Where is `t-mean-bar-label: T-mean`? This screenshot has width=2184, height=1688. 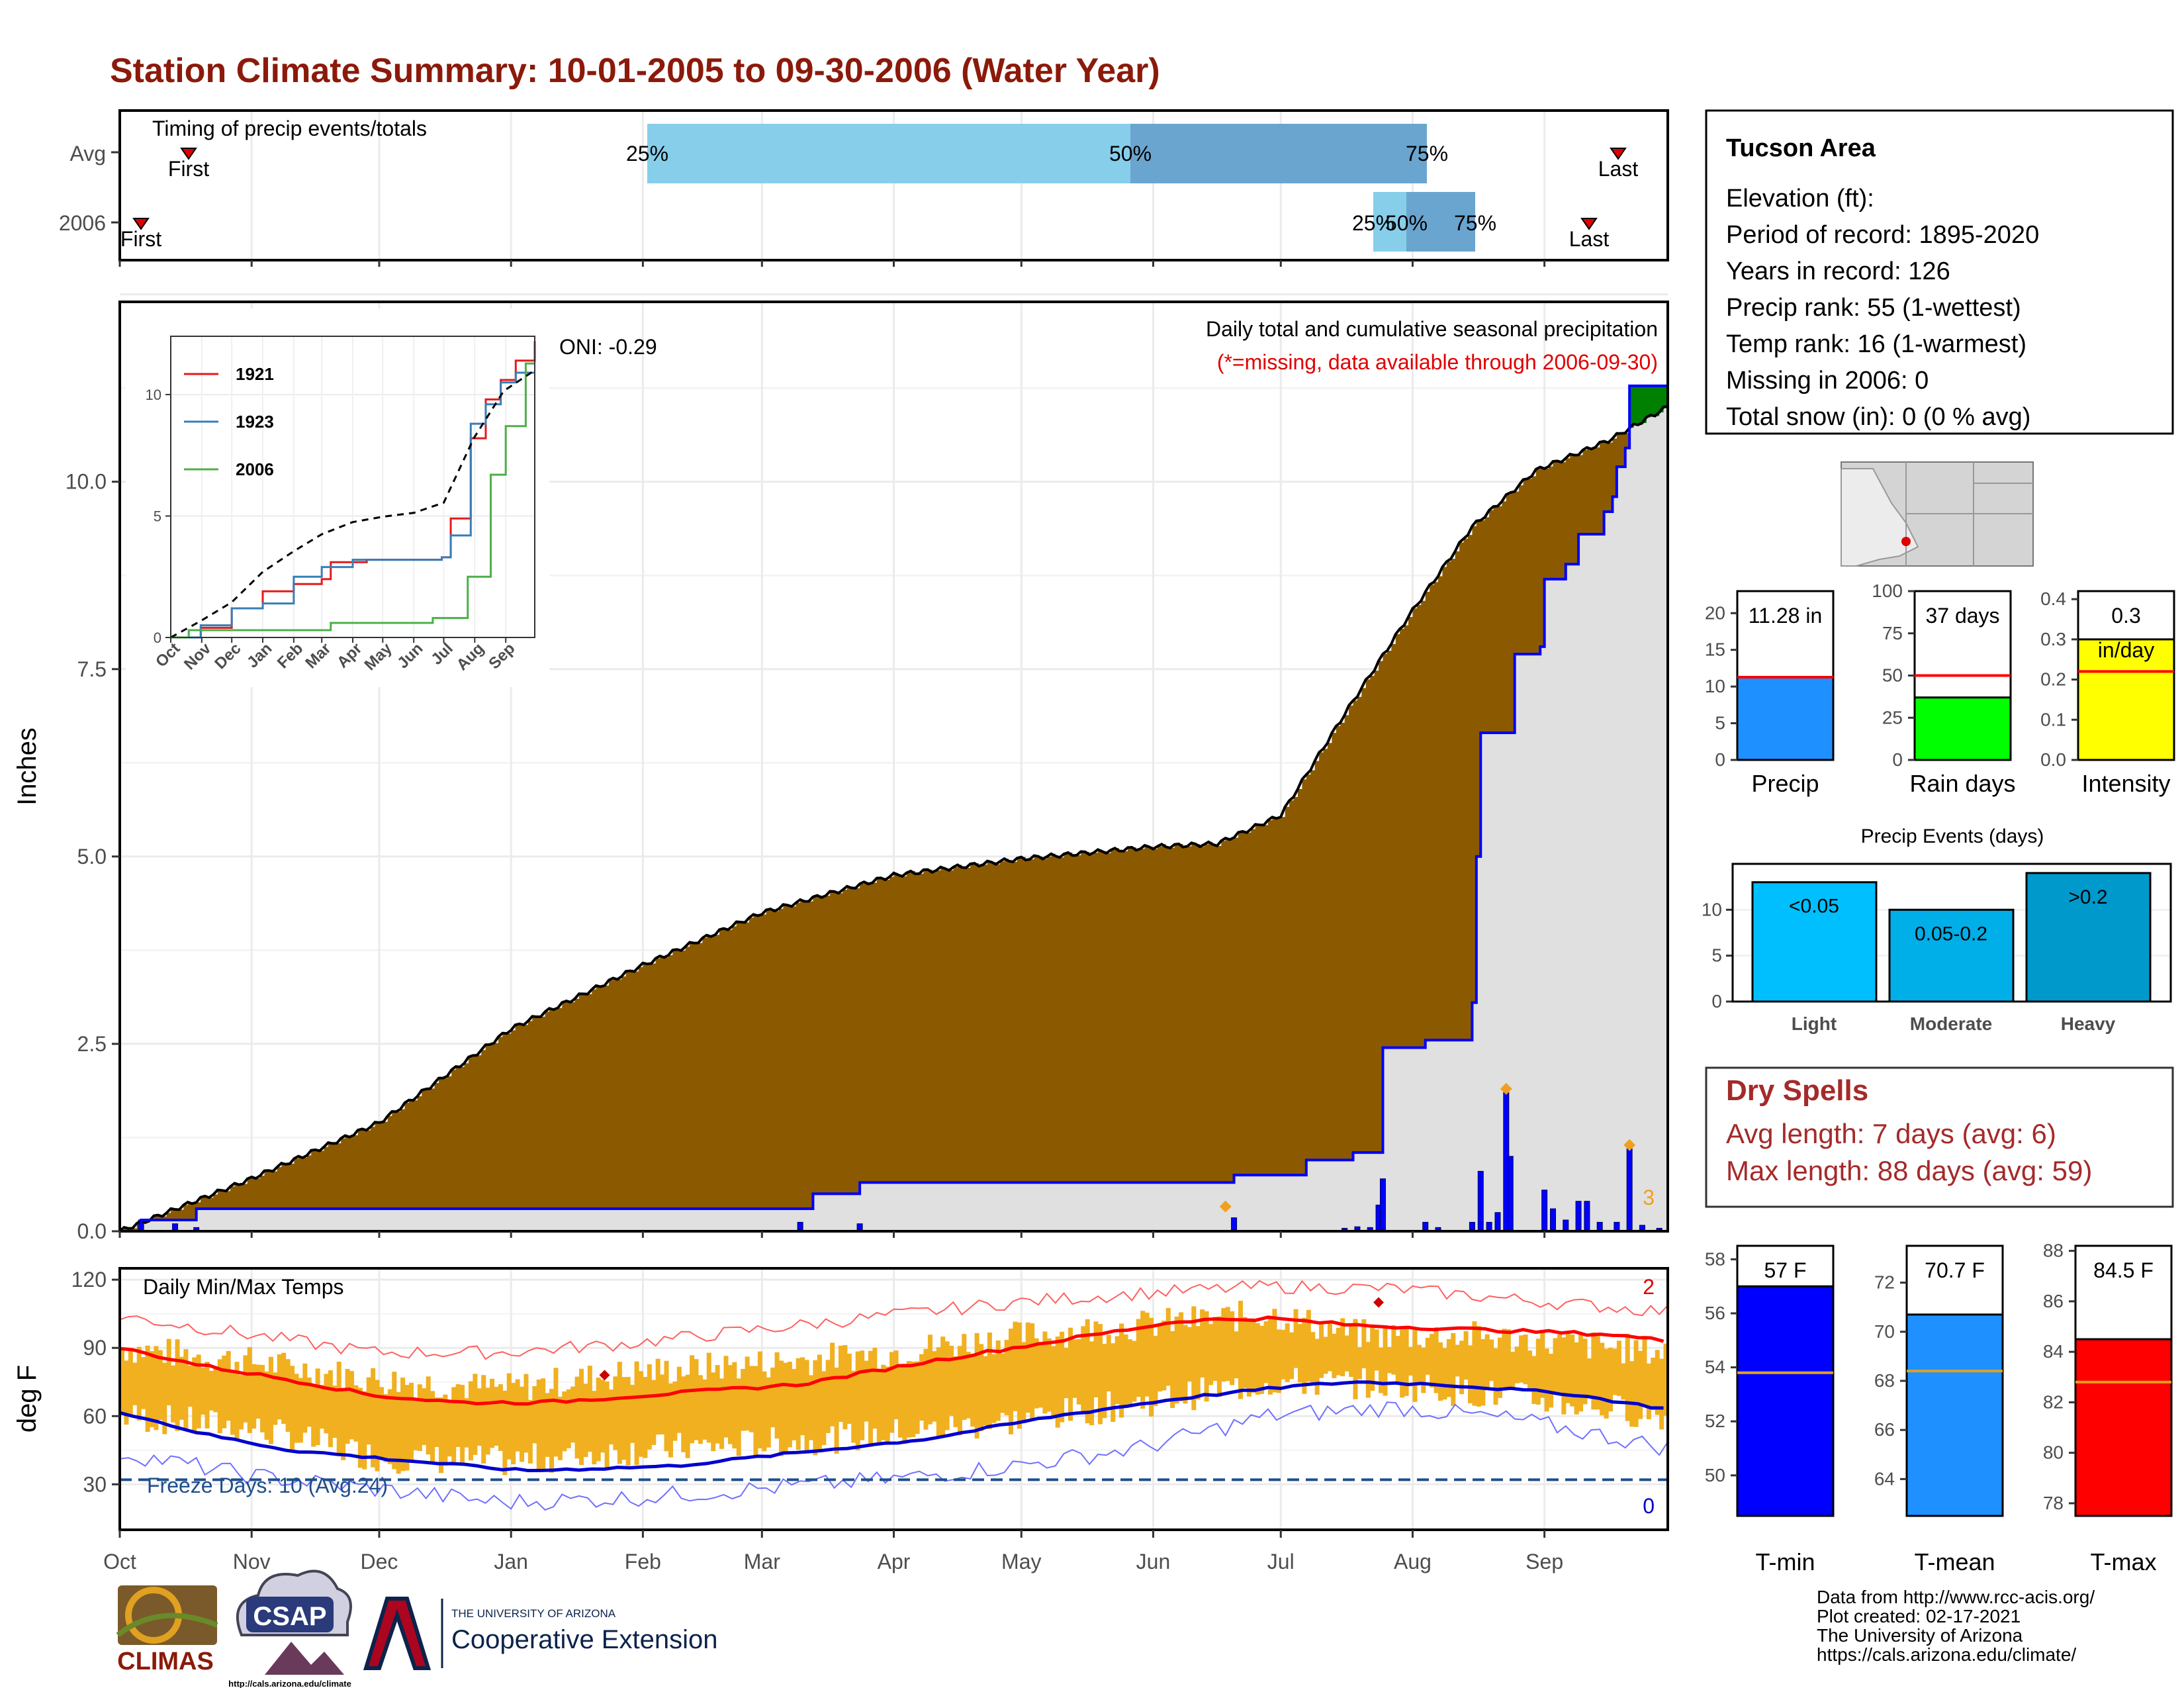
t-mean-bar-label: T-mean is located at coordinates (1954, 1561).